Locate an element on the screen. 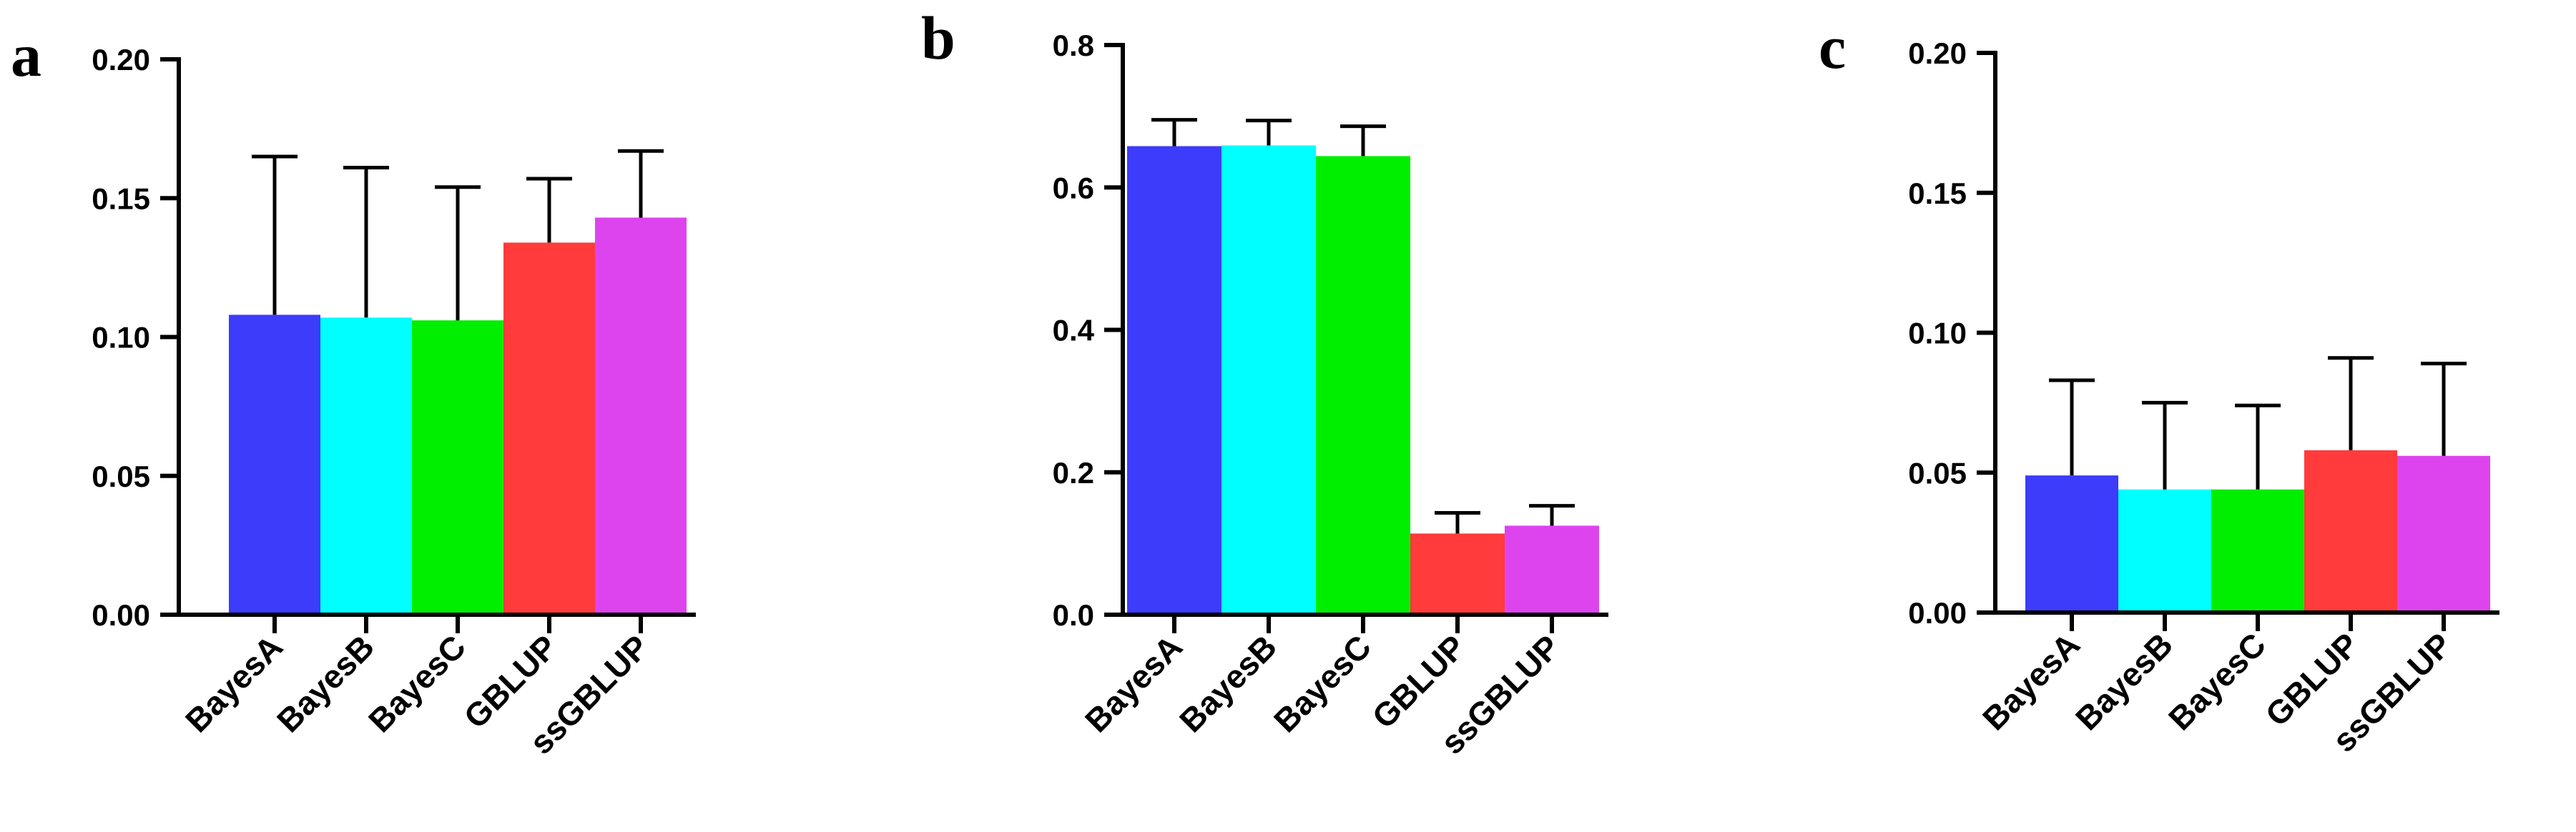  y-tick-label: 0.6 is located at coordinates (1073, 187).